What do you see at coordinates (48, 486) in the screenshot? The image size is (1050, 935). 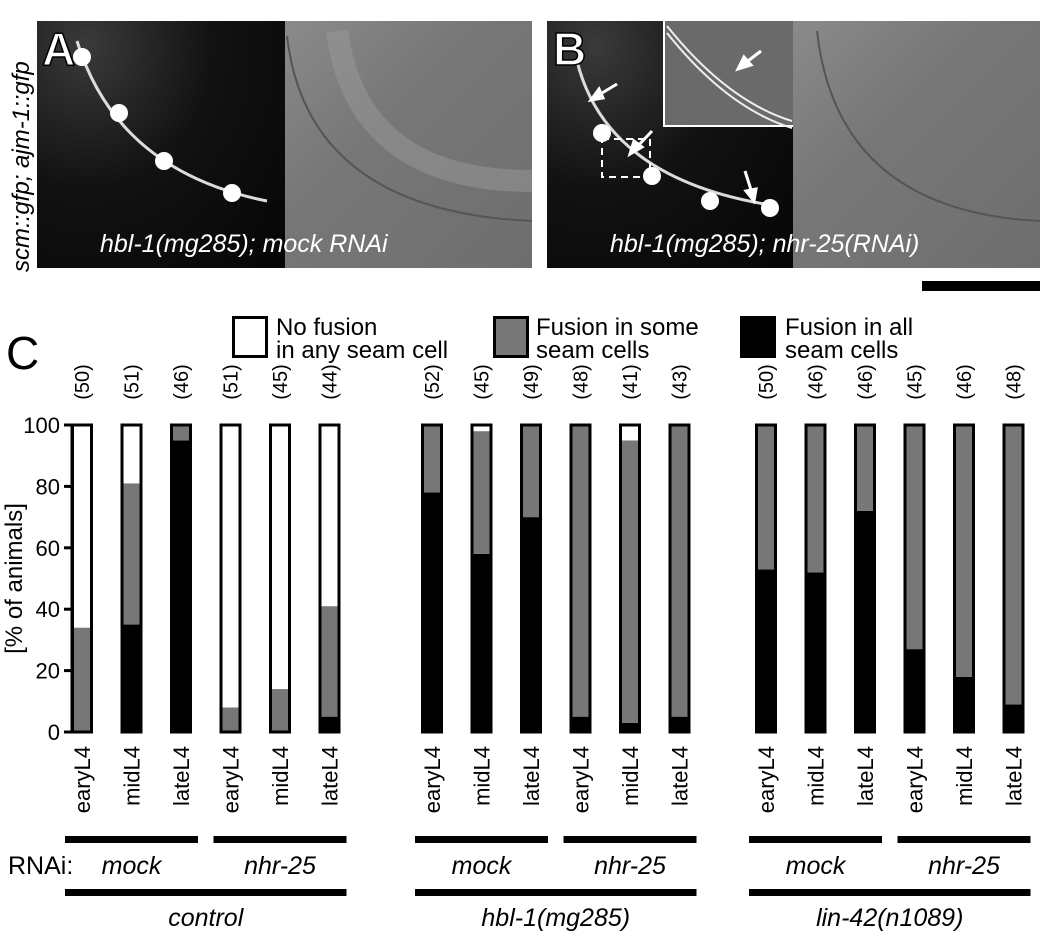 I see `y-tick-label: 80` at bounding box center [48, 486].